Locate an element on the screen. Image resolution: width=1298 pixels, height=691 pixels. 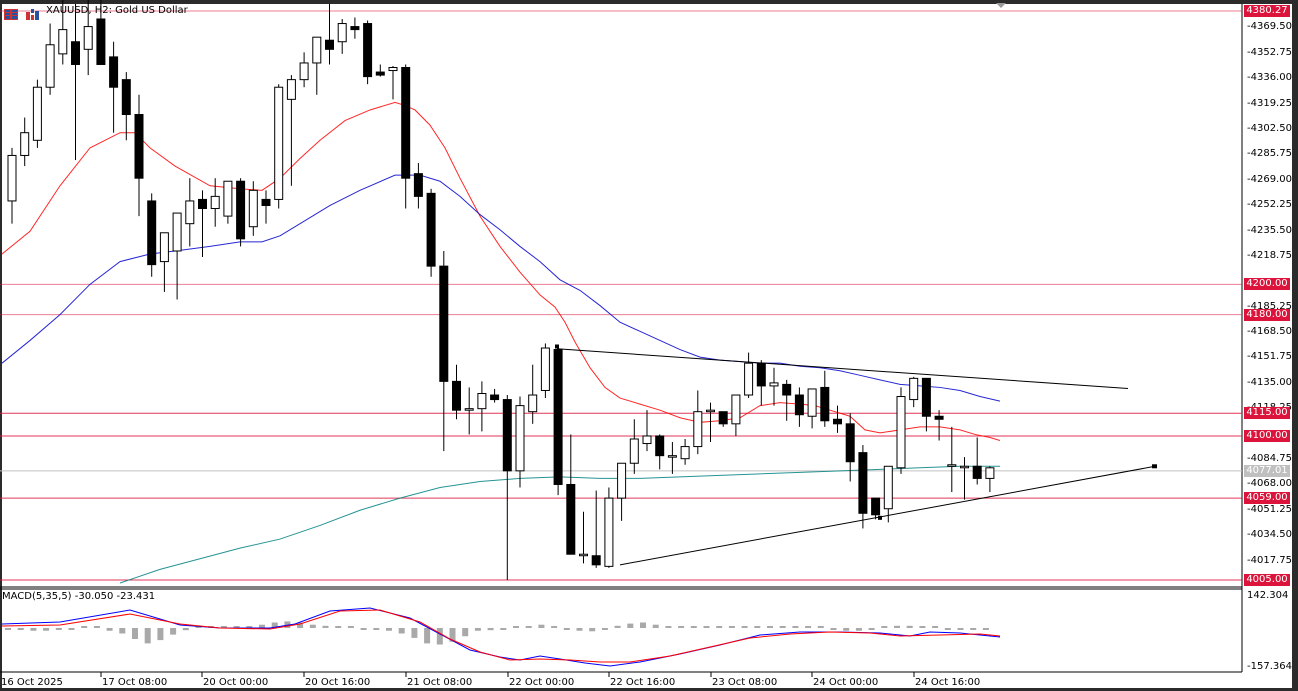
price-tick-label: -4051.25 is located at coordinates (1269, 509).